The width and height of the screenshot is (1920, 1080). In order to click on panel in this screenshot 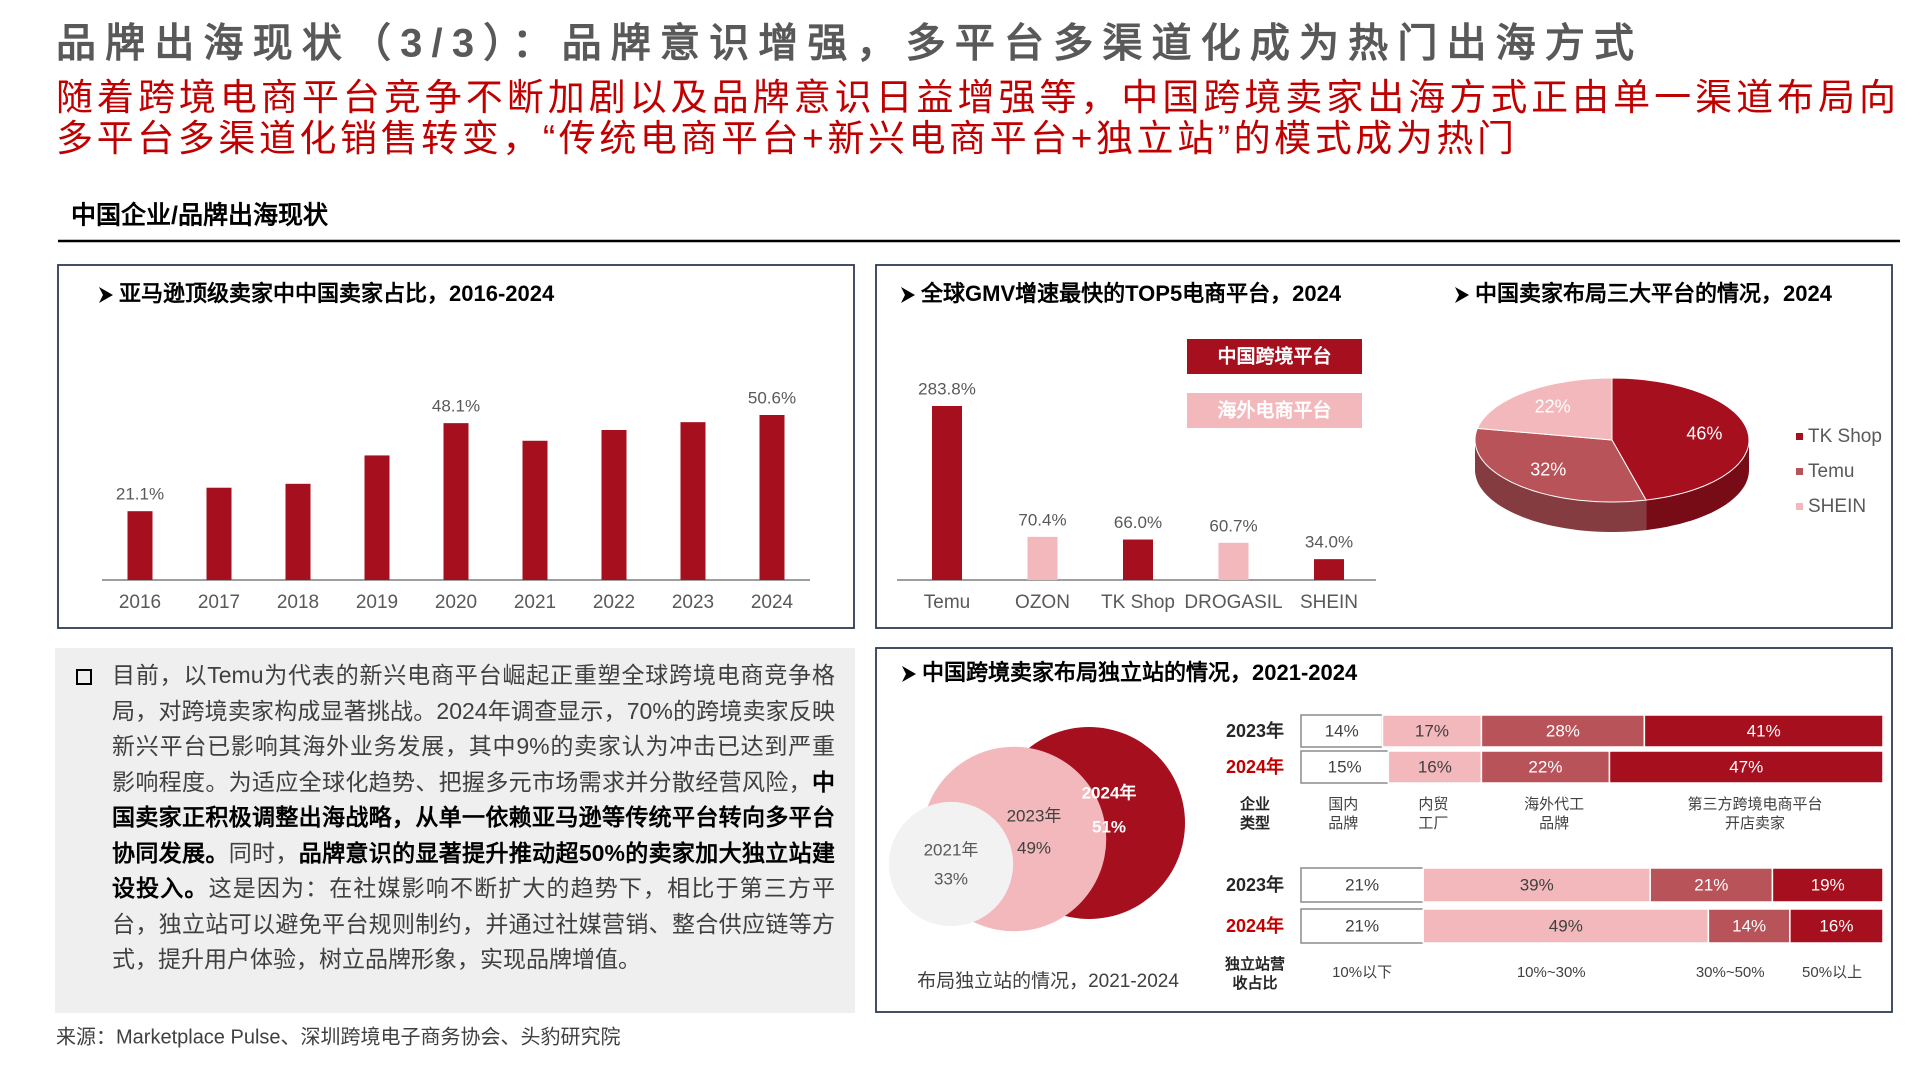, I will do `click(456, 446)`.